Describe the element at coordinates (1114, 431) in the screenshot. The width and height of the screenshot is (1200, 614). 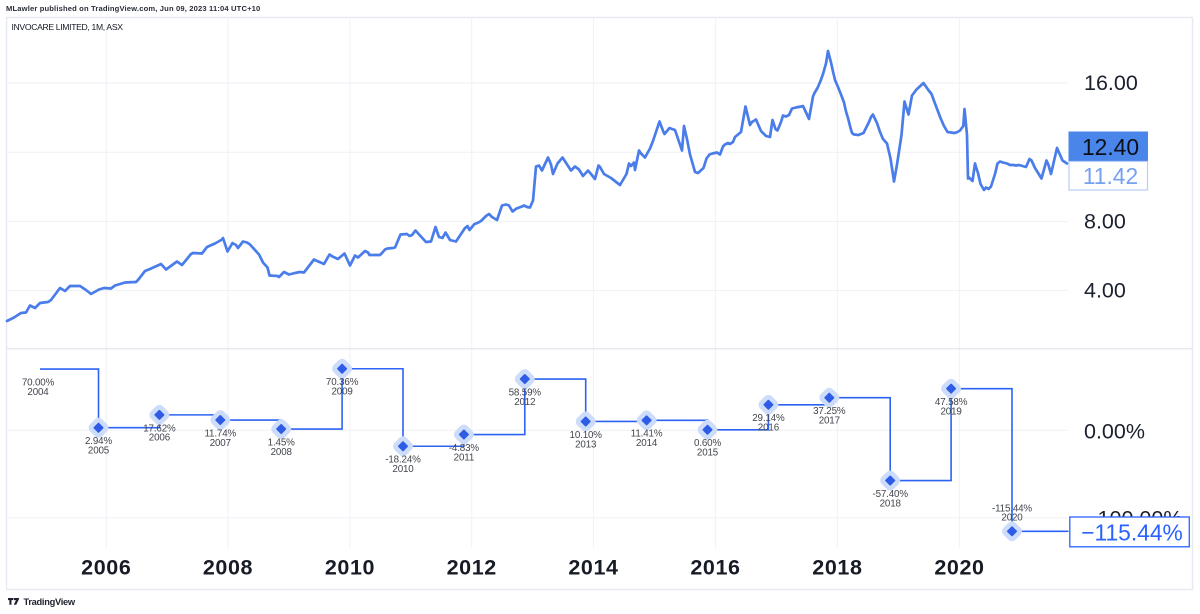
I see `svg-text: 0.00%` at that location.